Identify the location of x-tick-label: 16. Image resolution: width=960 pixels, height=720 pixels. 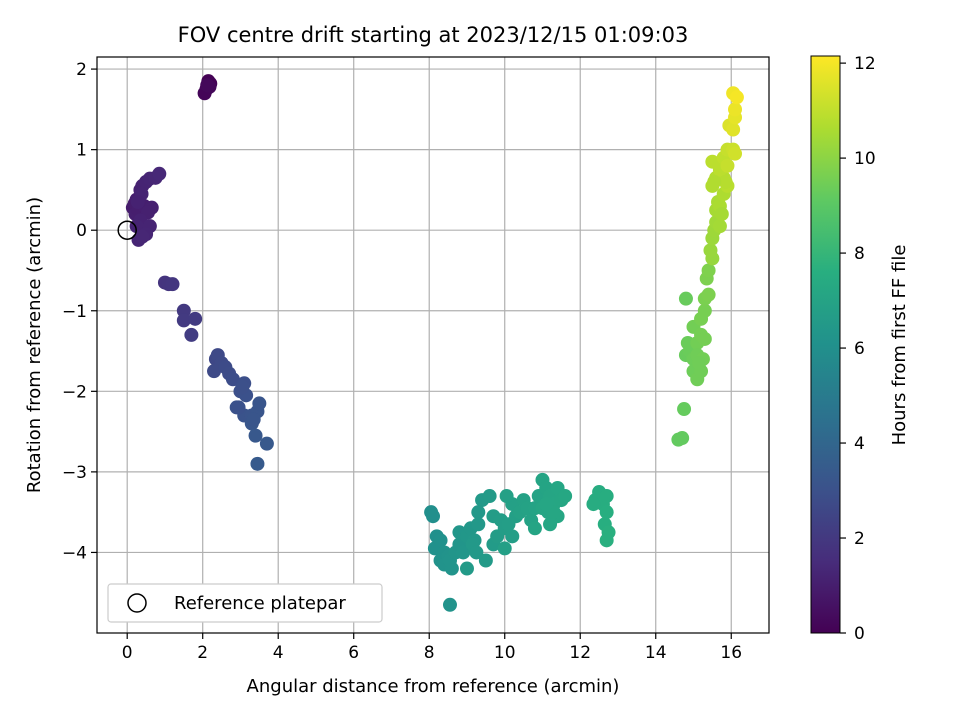
(731, 653).